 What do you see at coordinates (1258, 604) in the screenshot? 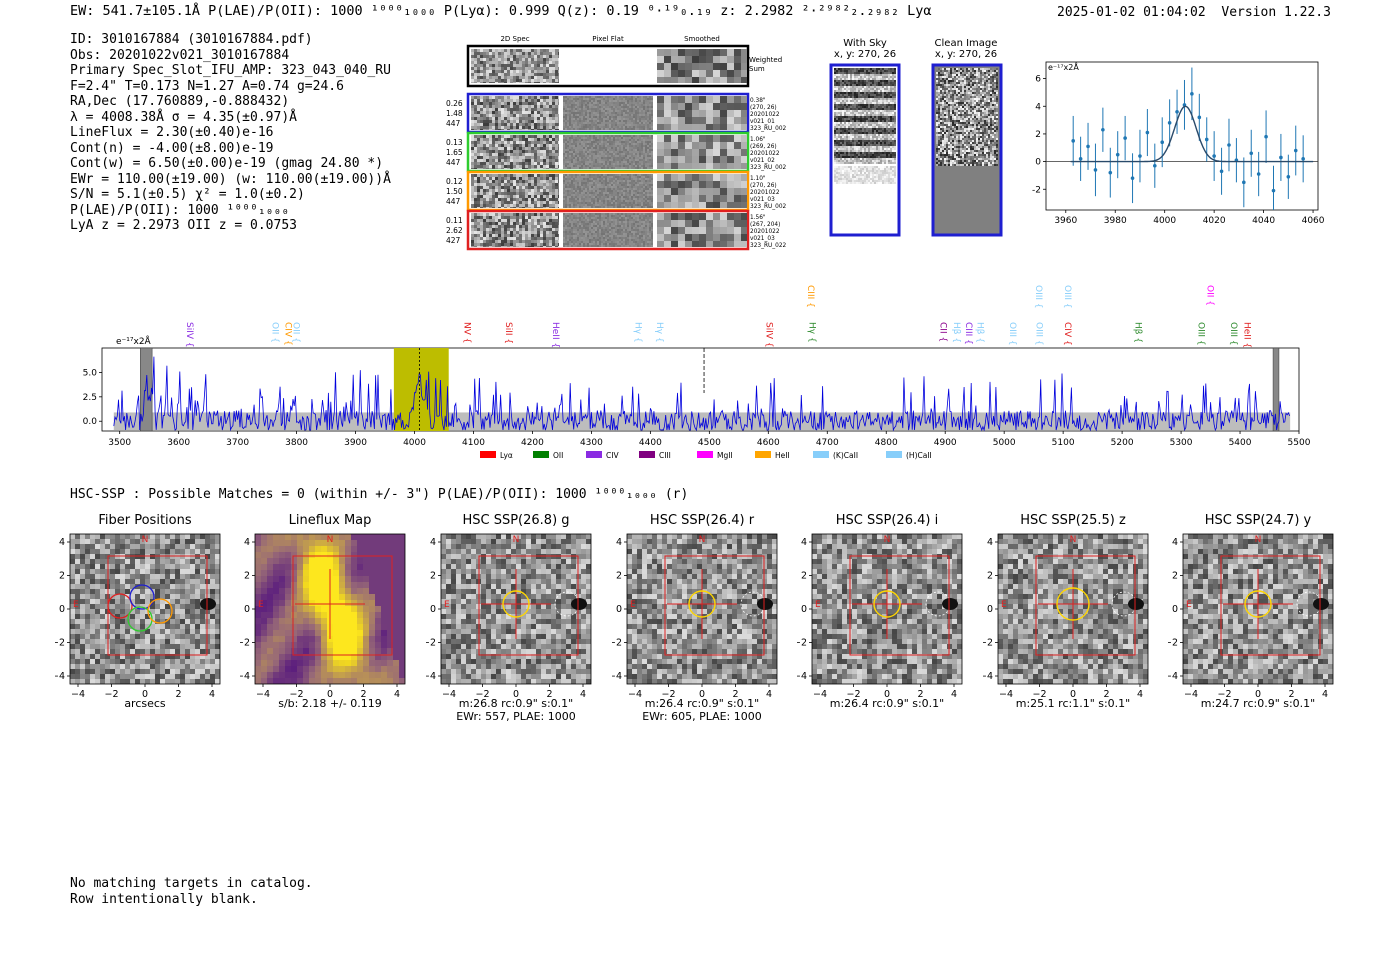
I see `detection-aperture-circle` at bounding box center [1258, 604].